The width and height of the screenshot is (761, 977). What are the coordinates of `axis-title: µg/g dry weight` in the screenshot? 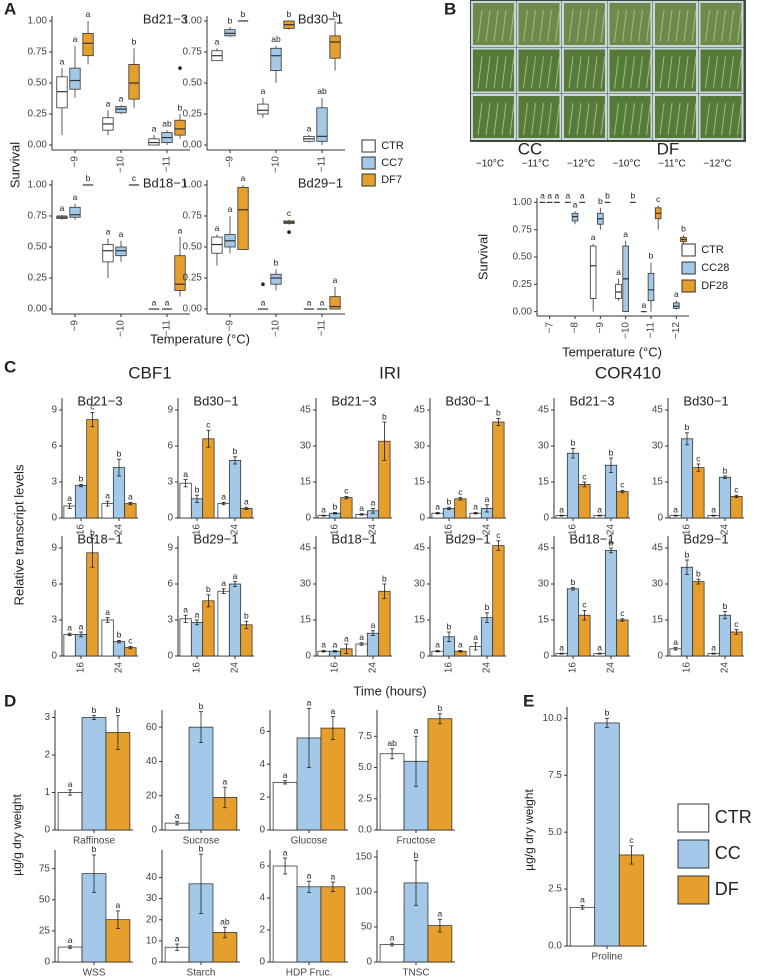 It's located at (17, 835).